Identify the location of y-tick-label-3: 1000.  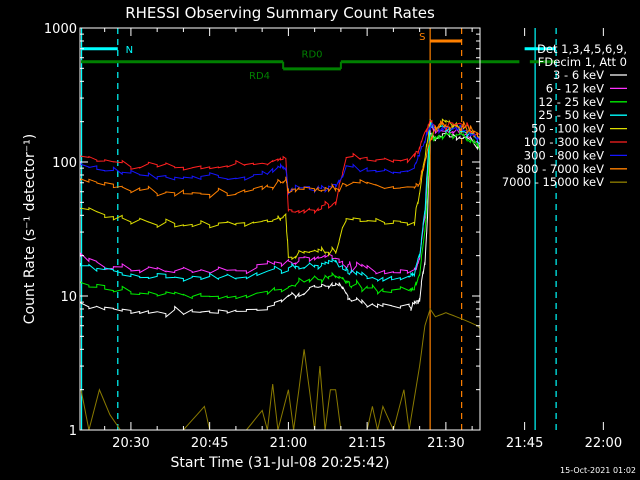
(60, 29).